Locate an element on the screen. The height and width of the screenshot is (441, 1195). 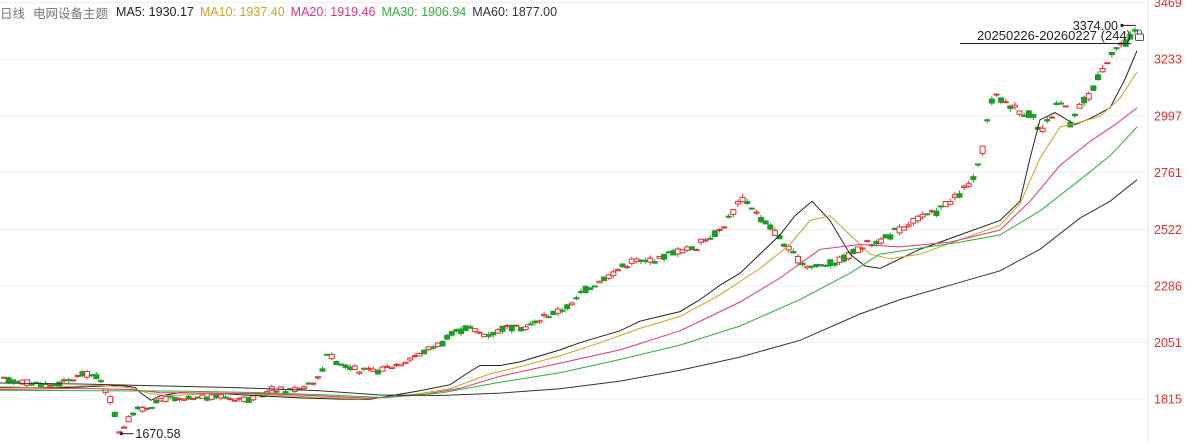
index-name: 电网设备主题 is located at coordinates (71, 13).